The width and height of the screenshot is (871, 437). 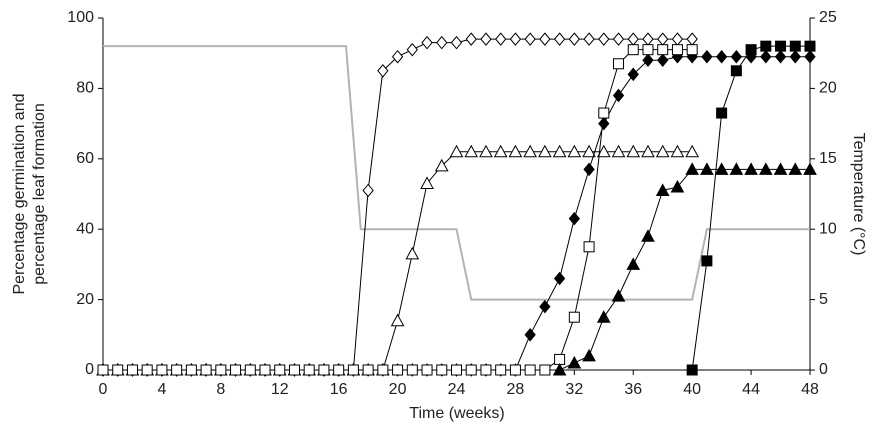 I want to click on y2-tick-label: 25, so click(x=828, y=17).